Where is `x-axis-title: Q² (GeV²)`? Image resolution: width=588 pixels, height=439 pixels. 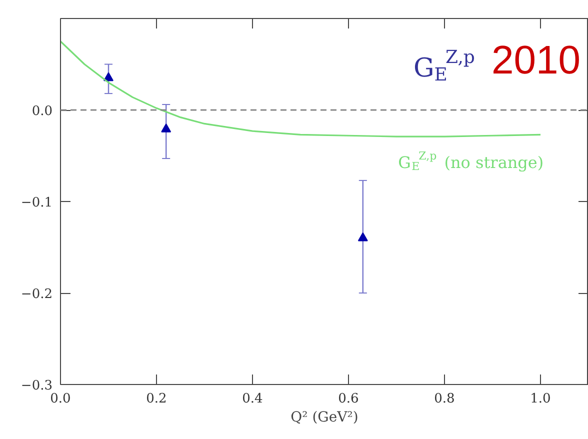
x-axis-title: Q² (GeV²) is located at coordinates (324, 418).